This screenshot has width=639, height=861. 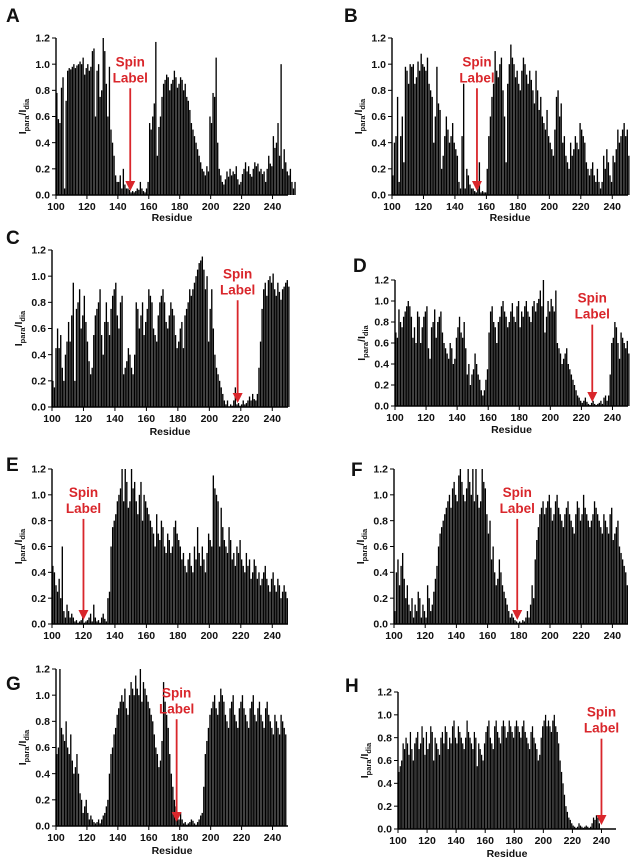 I want to click on y-axis-title: Ipara/Idia, so click(x=360, y=116).